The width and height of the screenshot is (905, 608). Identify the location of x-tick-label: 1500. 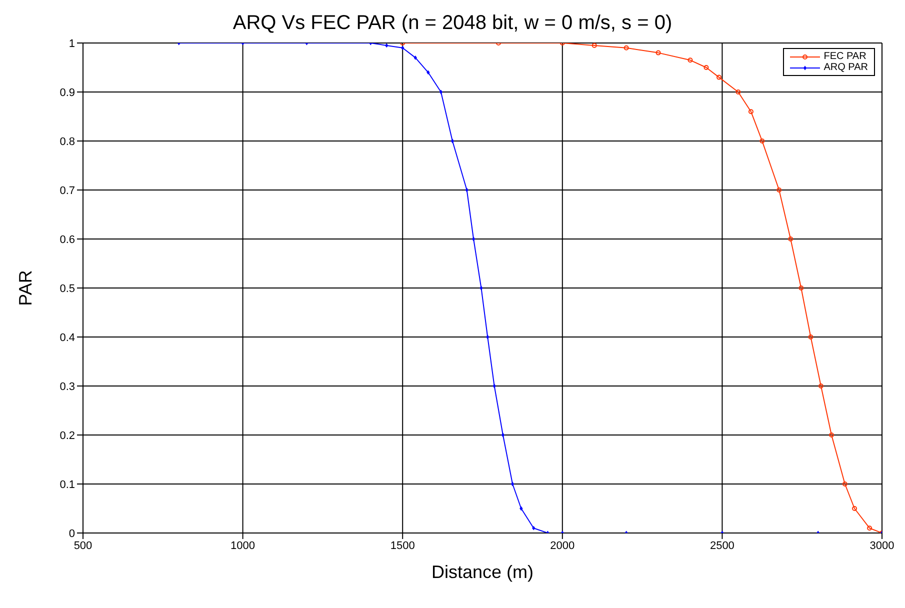
(402, 546).